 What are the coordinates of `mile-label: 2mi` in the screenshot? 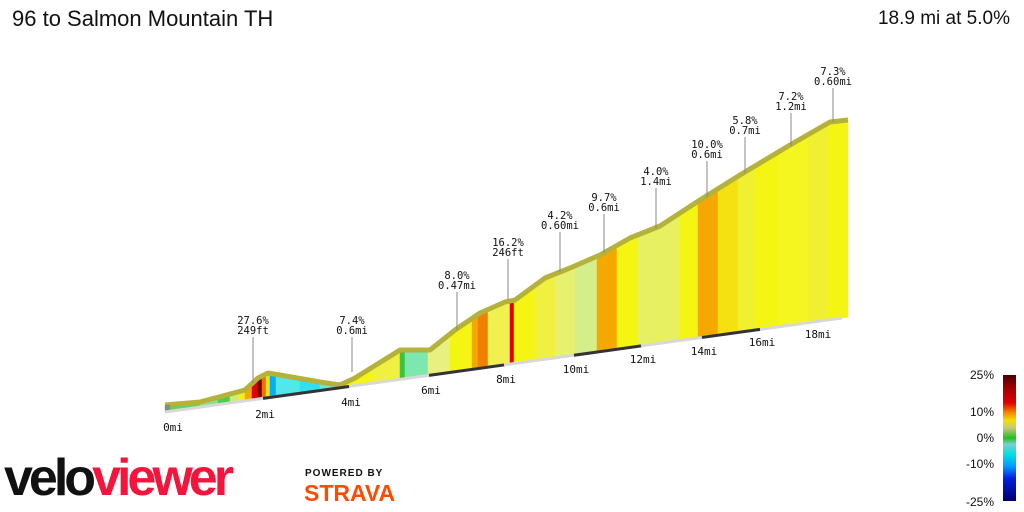 It's located at (265, 414).